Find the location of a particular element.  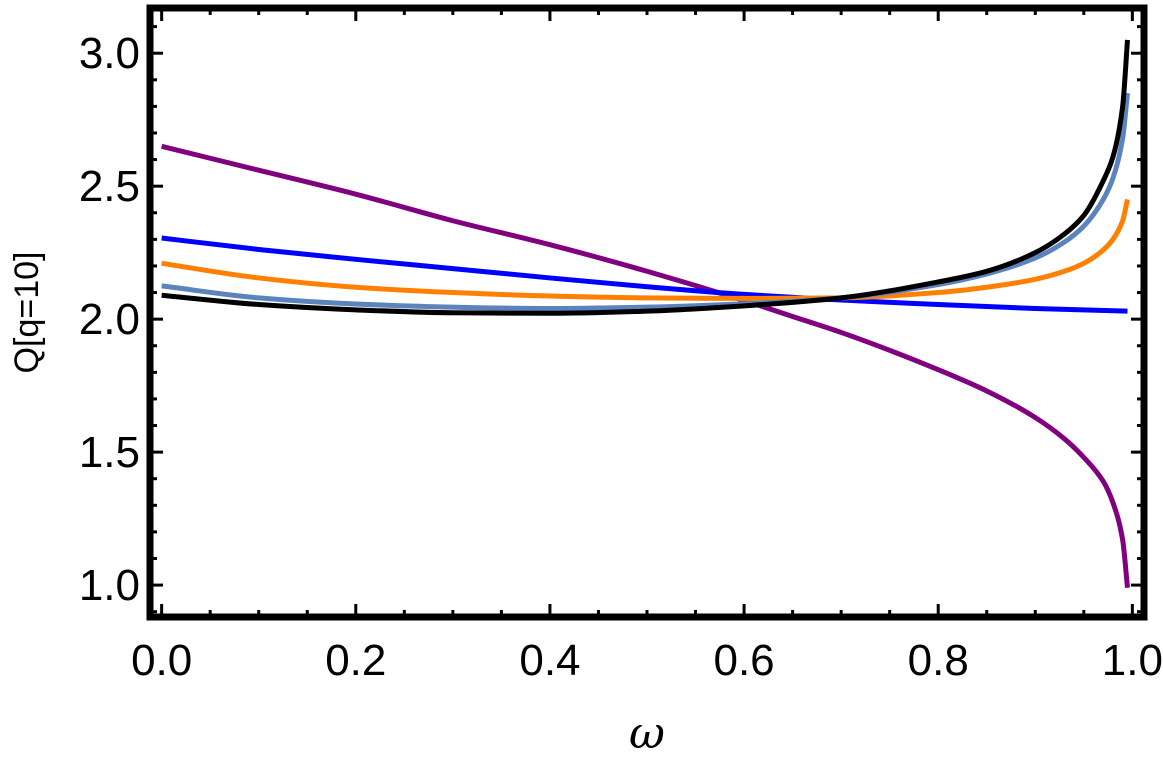

x-tick-label: 0.6 is located at coordinates (743, 660).